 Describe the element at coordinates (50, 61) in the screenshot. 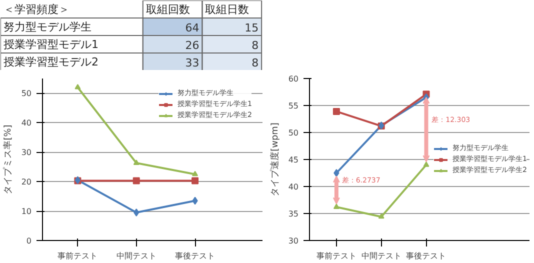

I see `y-tick-label: 授業学習型モデル2` at that location.